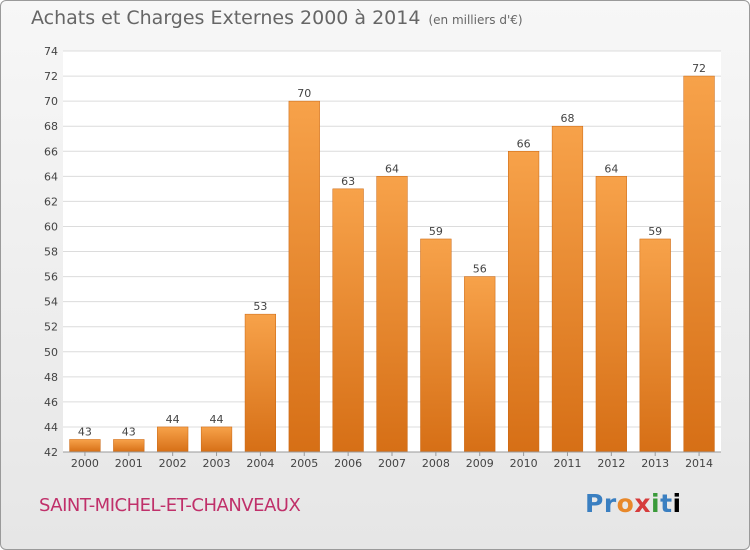  I want to click on y-tick-label: 48, so click(51, 377).